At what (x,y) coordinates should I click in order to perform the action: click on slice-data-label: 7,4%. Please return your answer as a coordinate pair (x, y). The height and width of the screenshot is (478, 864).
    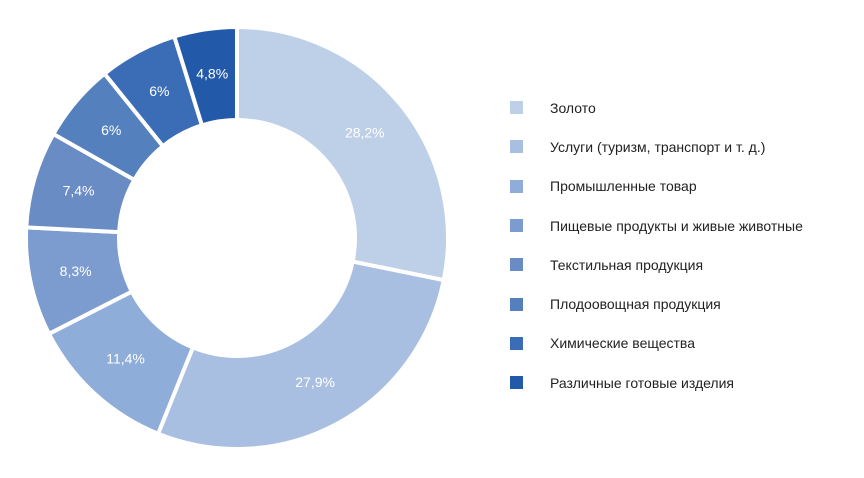
    Looking at the image, I should click on (79, 191).